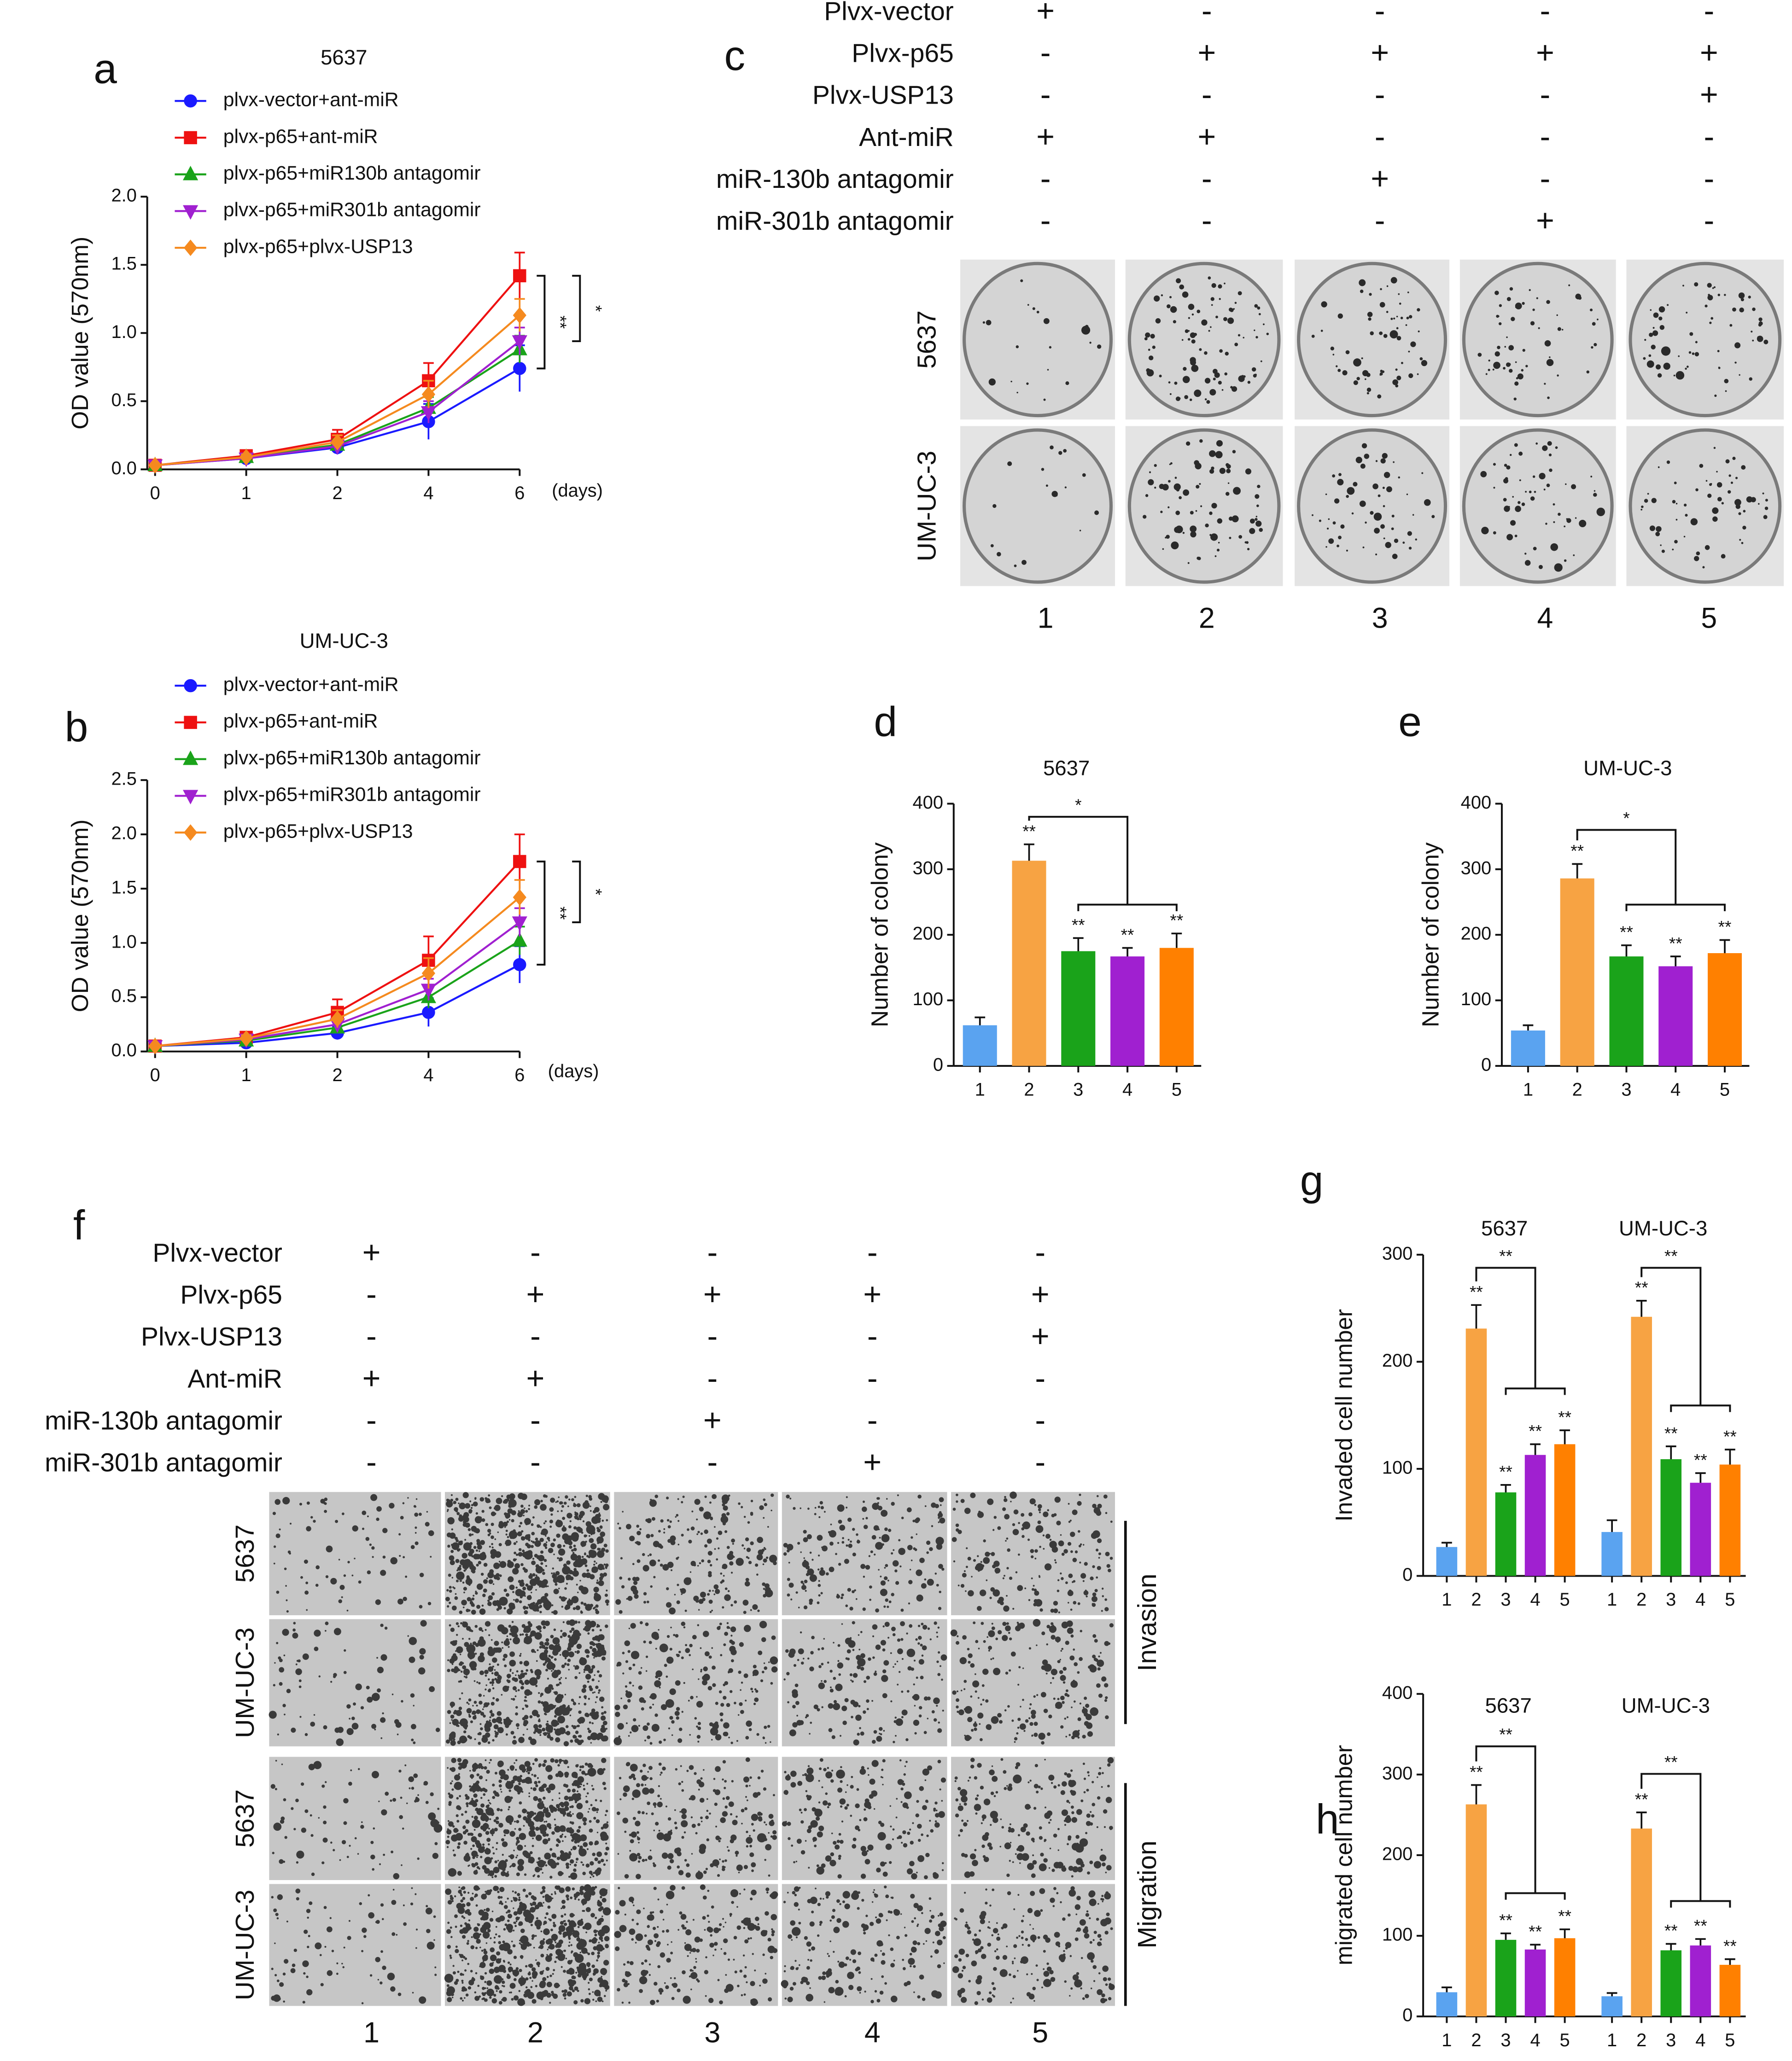 This screenshot has width=1792, height=2061. Describe the element at coordinates (371, 2033) in the screenshot. I see `column-number: 1` at that location.